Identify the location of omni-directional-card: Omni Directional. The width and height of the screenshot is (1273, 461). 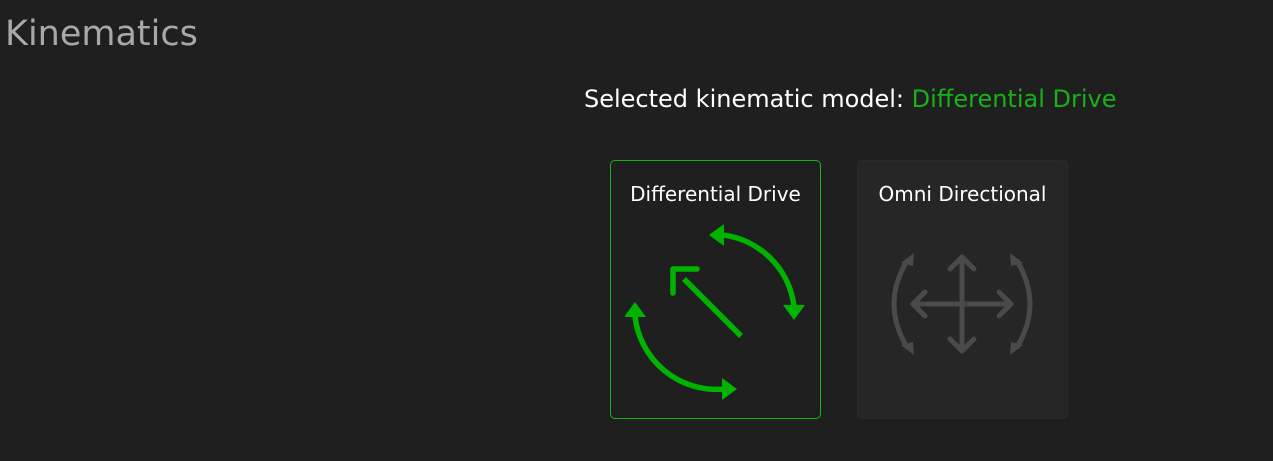
(962, 289).